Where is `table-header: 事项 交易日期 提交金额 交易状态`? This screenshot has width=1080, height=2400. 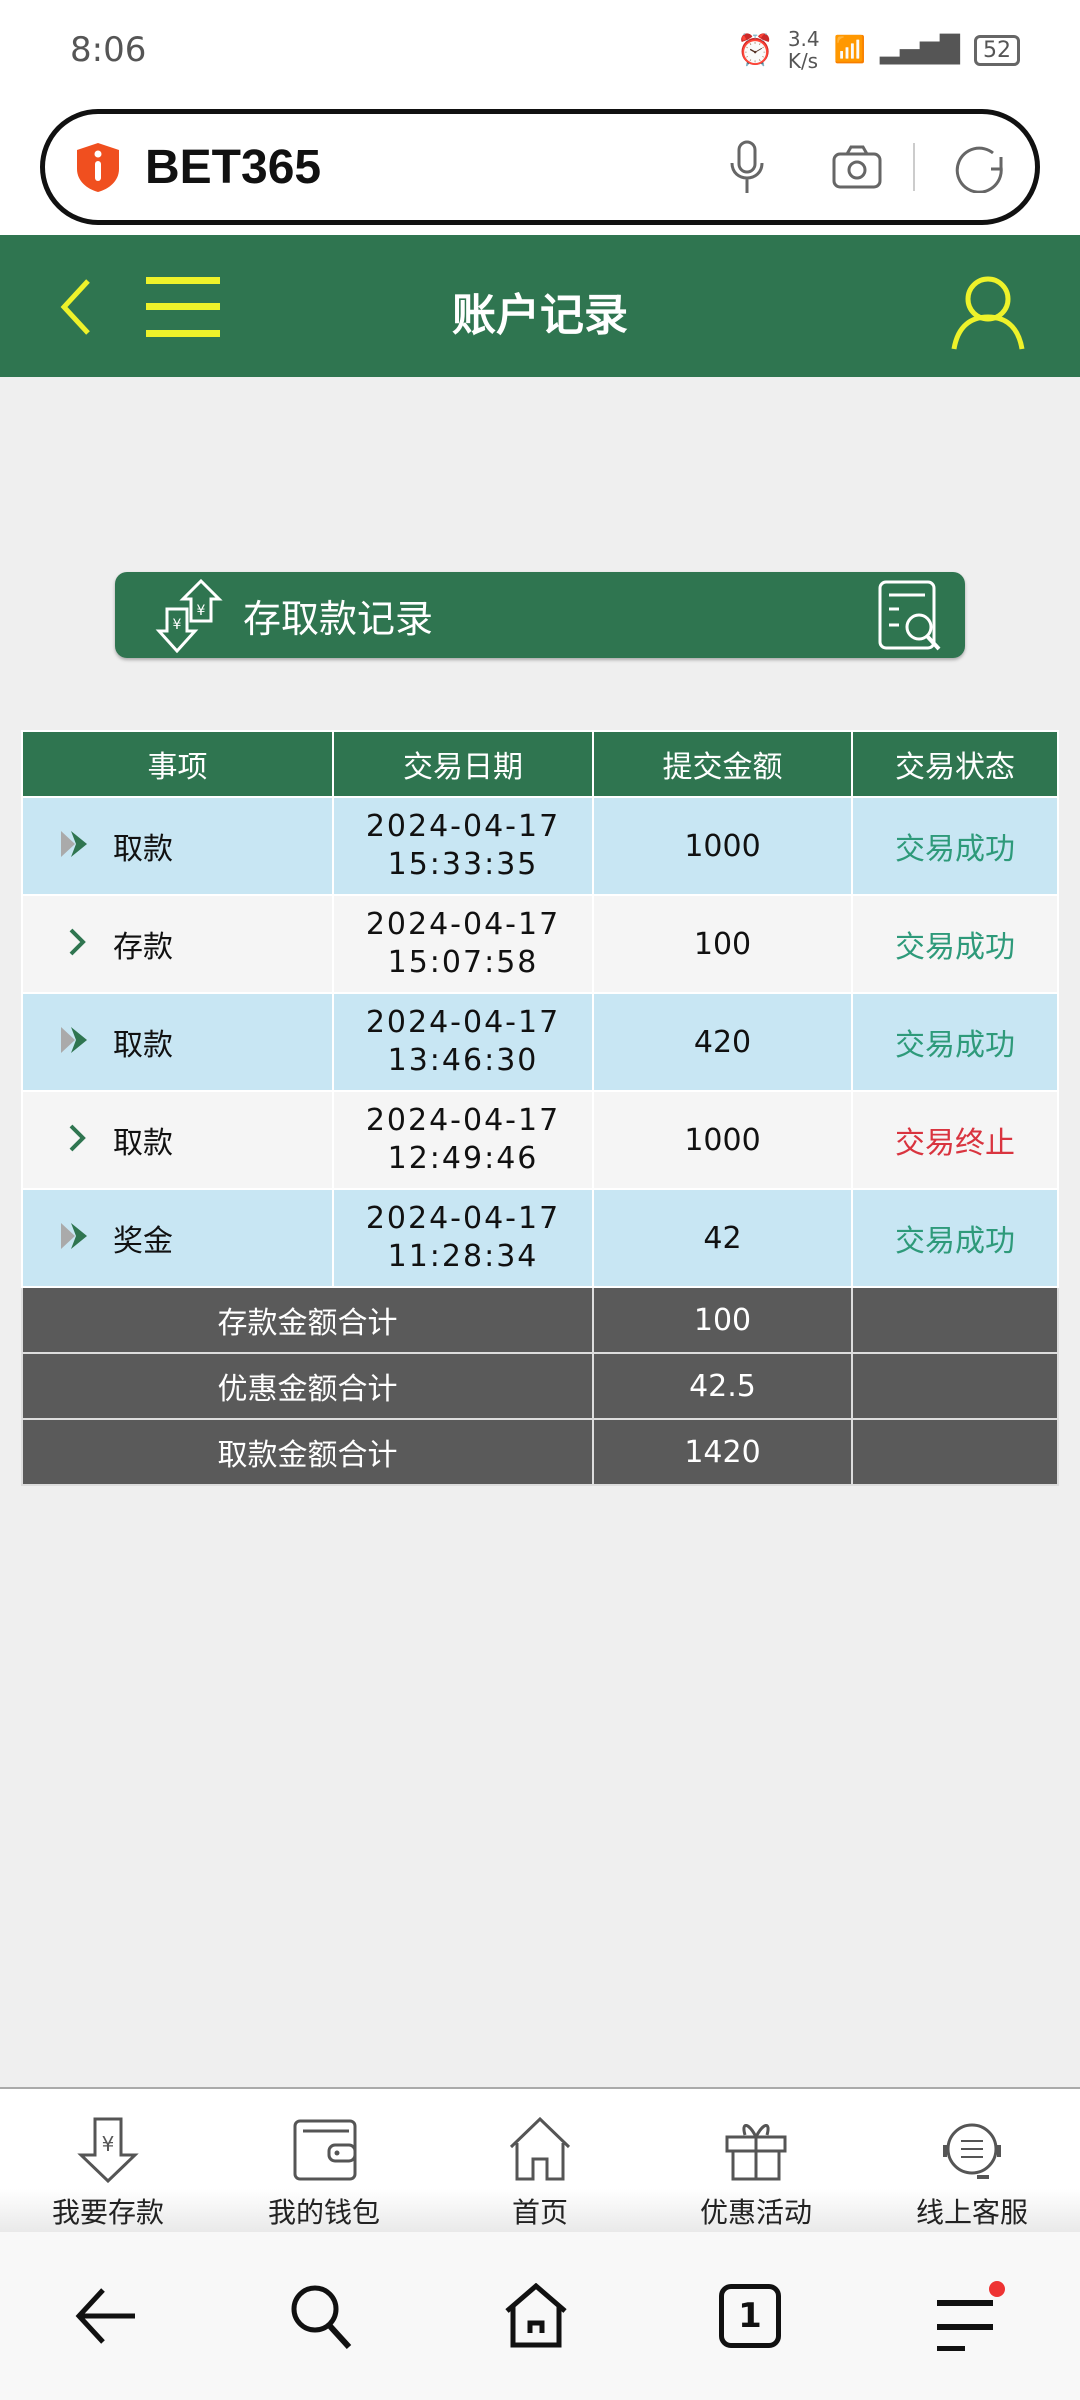 table-header: 事项 交易日期 提交金额 交易状态 is located at coordinates (540, 764).